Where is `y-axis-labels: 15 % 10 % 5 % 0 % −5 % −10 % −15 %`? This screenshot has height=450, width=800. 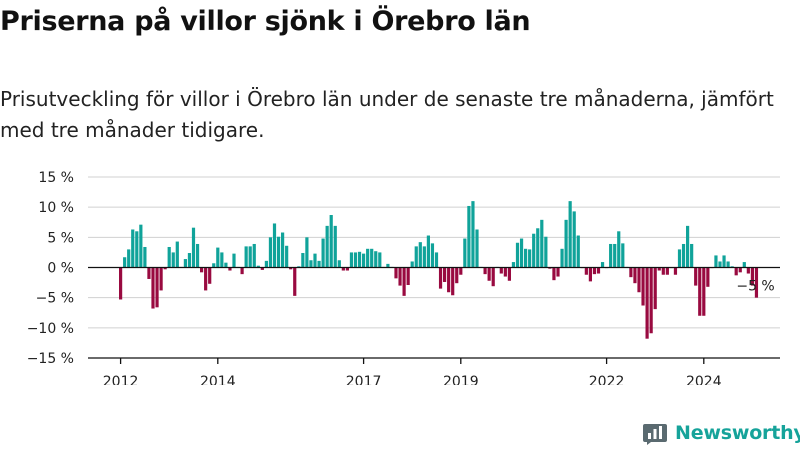 y-axis-labels: 15 % 10 % 5 % 0 % −5 % −10 % −15 % is located at coordinates (50, 268).